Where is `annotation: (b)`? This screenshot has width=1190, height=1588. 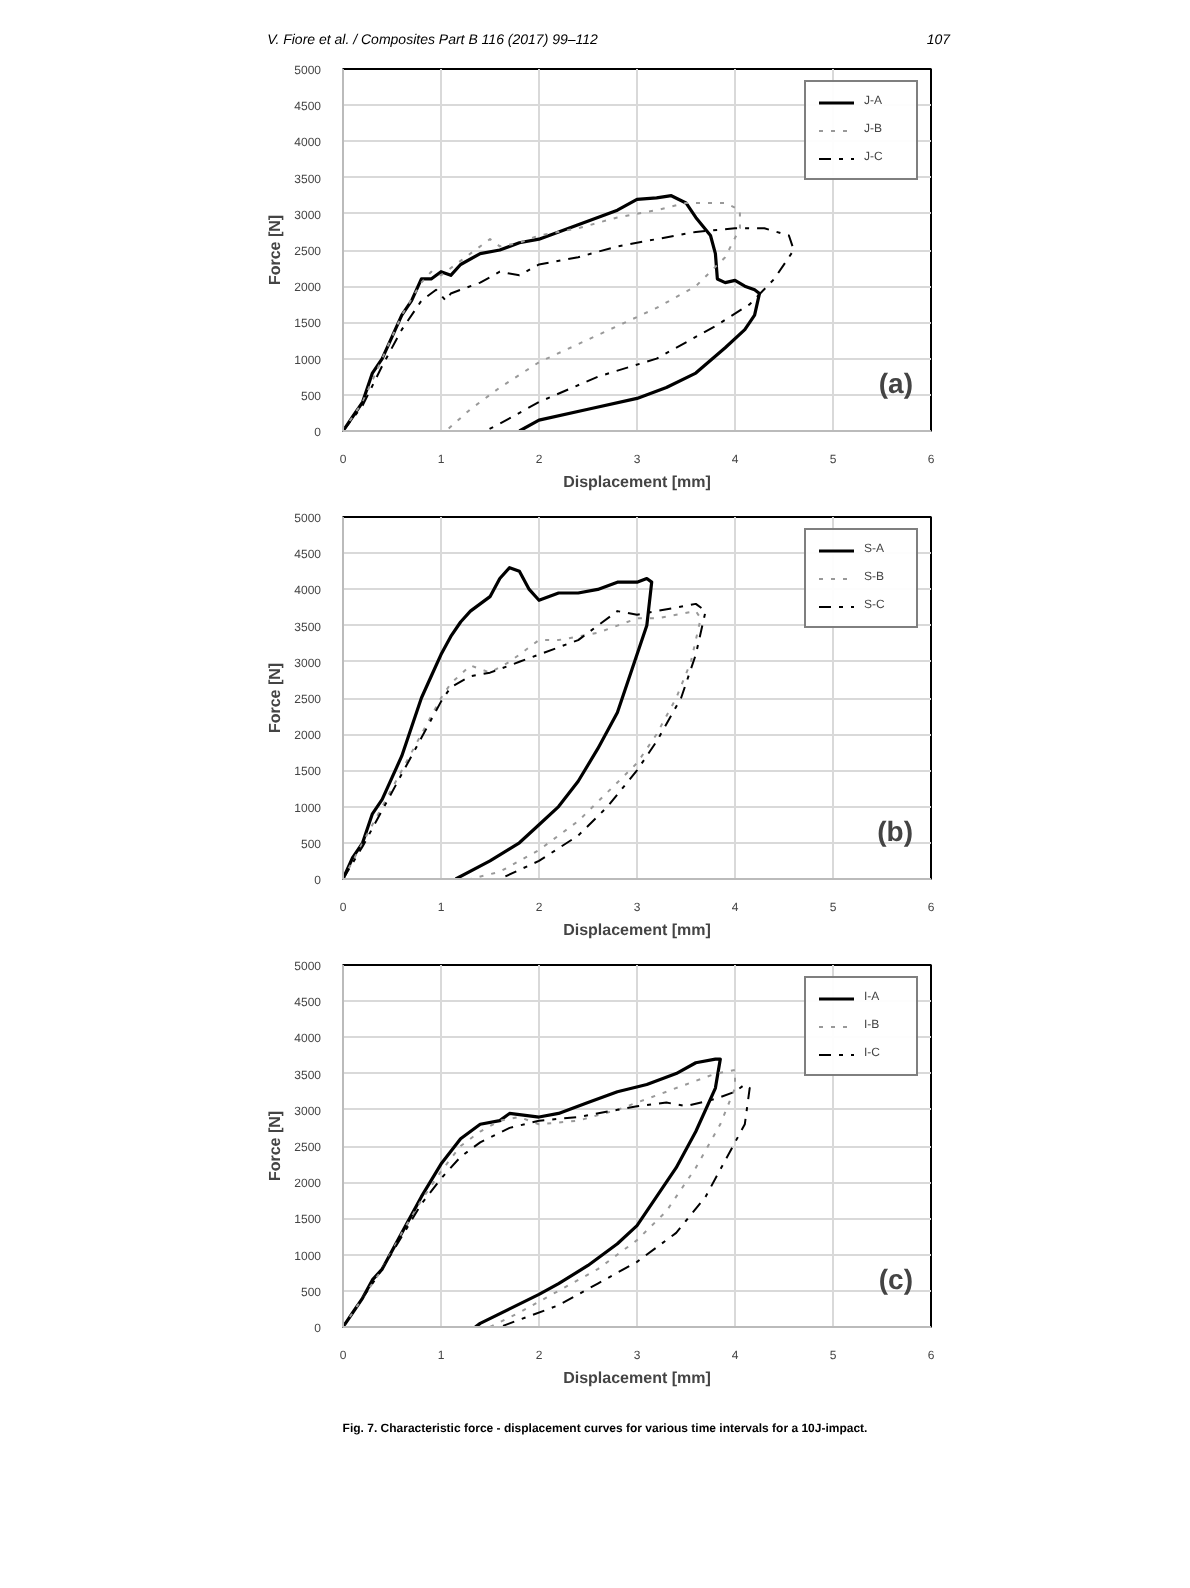
annotation: (b) is located at coordinates (895, 831).